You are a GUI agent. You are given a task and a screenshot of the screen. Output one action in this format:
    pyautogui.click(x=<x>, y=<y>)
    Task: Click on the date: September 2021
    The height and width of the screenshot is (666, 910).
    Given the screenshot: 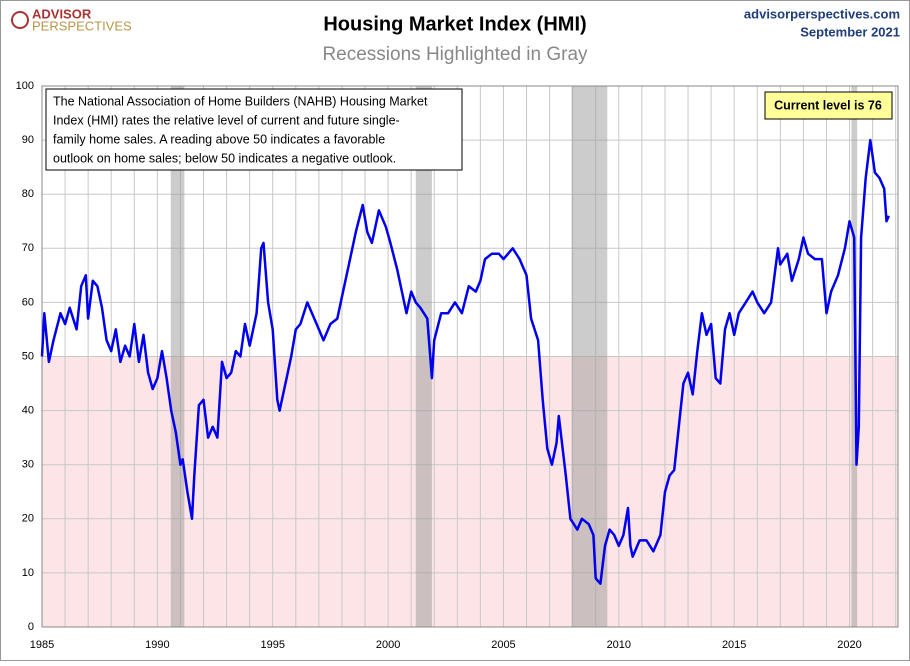 What is the action you would take?
    pyautogui.click(x=850, y=31)
    